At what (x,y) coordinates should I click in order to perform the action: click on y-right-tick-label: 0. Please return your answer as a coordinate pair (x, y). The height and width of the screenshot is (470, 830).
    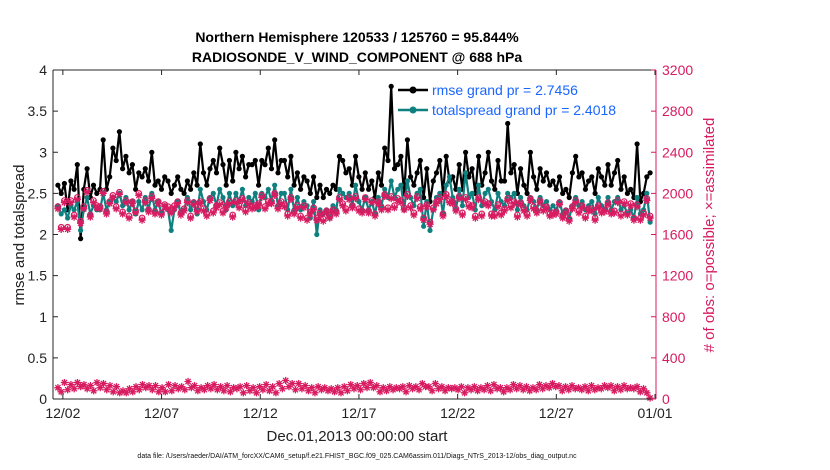
    Looking at the image, I should click on (666, 399).